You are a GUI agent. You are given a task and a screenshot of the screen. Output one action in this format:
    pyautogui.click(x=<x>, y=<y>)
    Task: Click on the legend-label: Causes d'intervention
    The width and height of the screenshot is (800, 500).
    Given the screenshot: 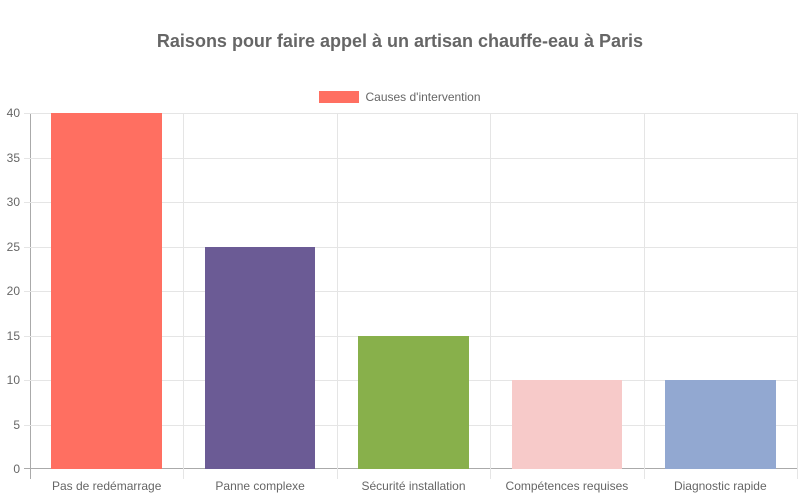 What is the action you would take?
    pyautogui.click(x=423, y=97)
    